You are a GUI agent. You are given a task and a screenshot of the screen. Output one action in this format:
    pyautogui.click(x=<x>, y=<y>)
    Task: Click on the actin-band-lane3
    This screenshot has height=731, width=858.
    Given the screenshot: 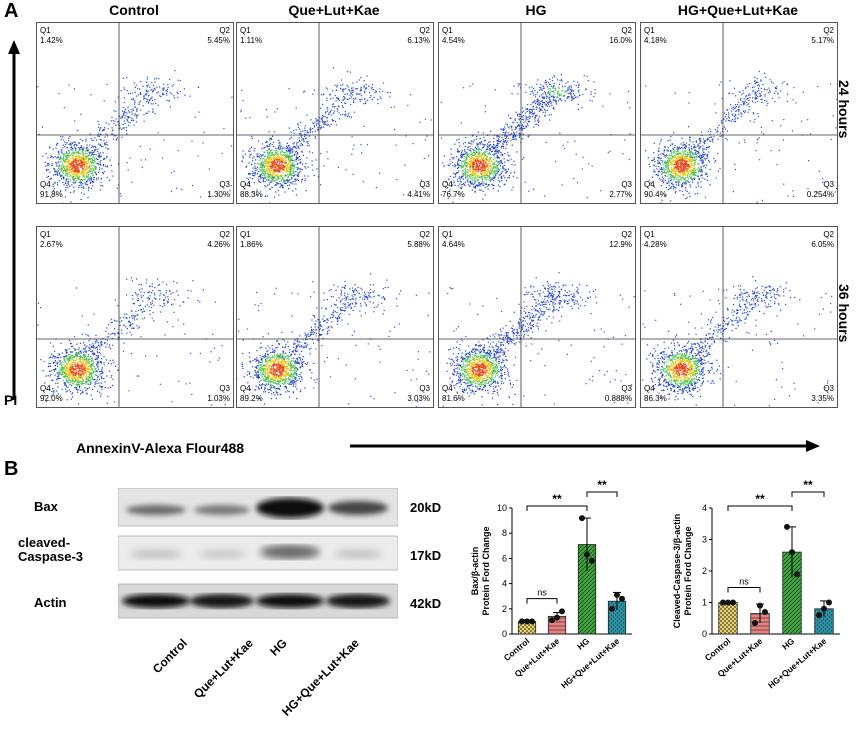 What is the action you would take?
    pyautogui.click(x=290, y=601)
    